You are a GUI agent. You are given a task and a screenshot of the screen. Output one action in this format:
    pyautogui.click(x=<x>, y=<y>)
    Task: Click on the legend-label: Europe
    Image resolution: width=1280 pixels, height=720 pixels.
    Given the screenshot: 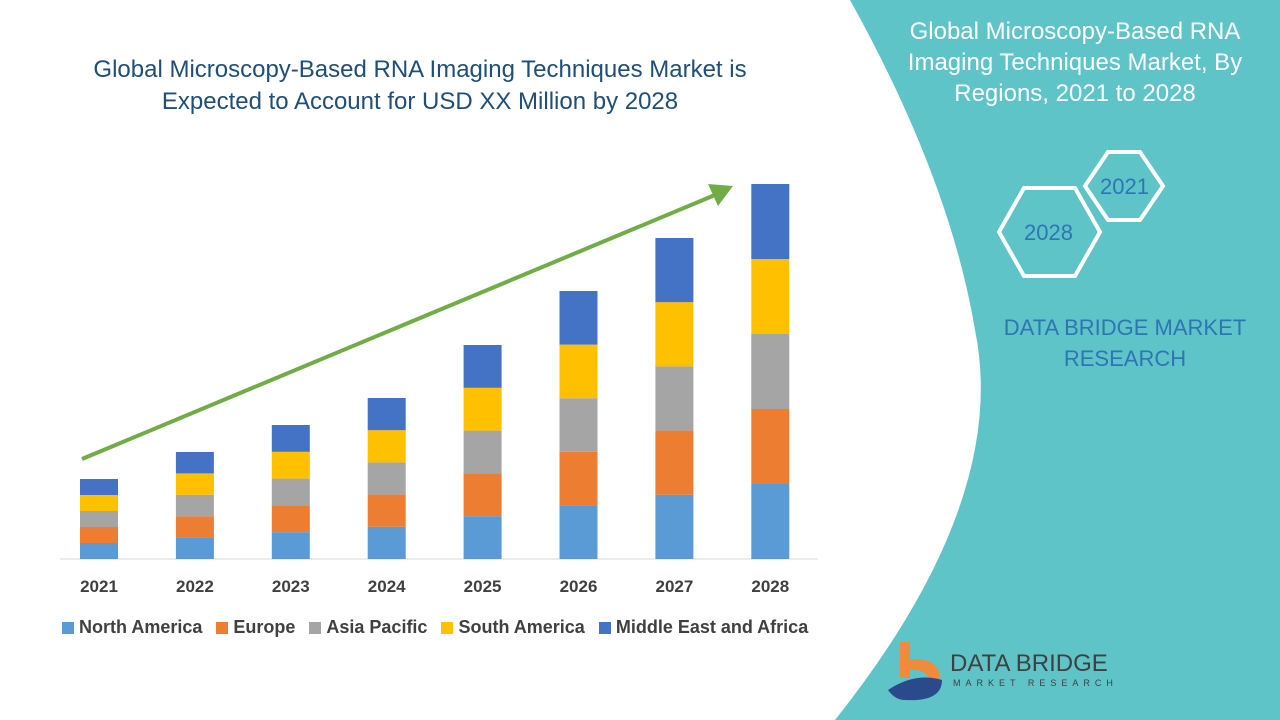 What is the action you would take?
    pyautogui.click(x=264, y=627)
    